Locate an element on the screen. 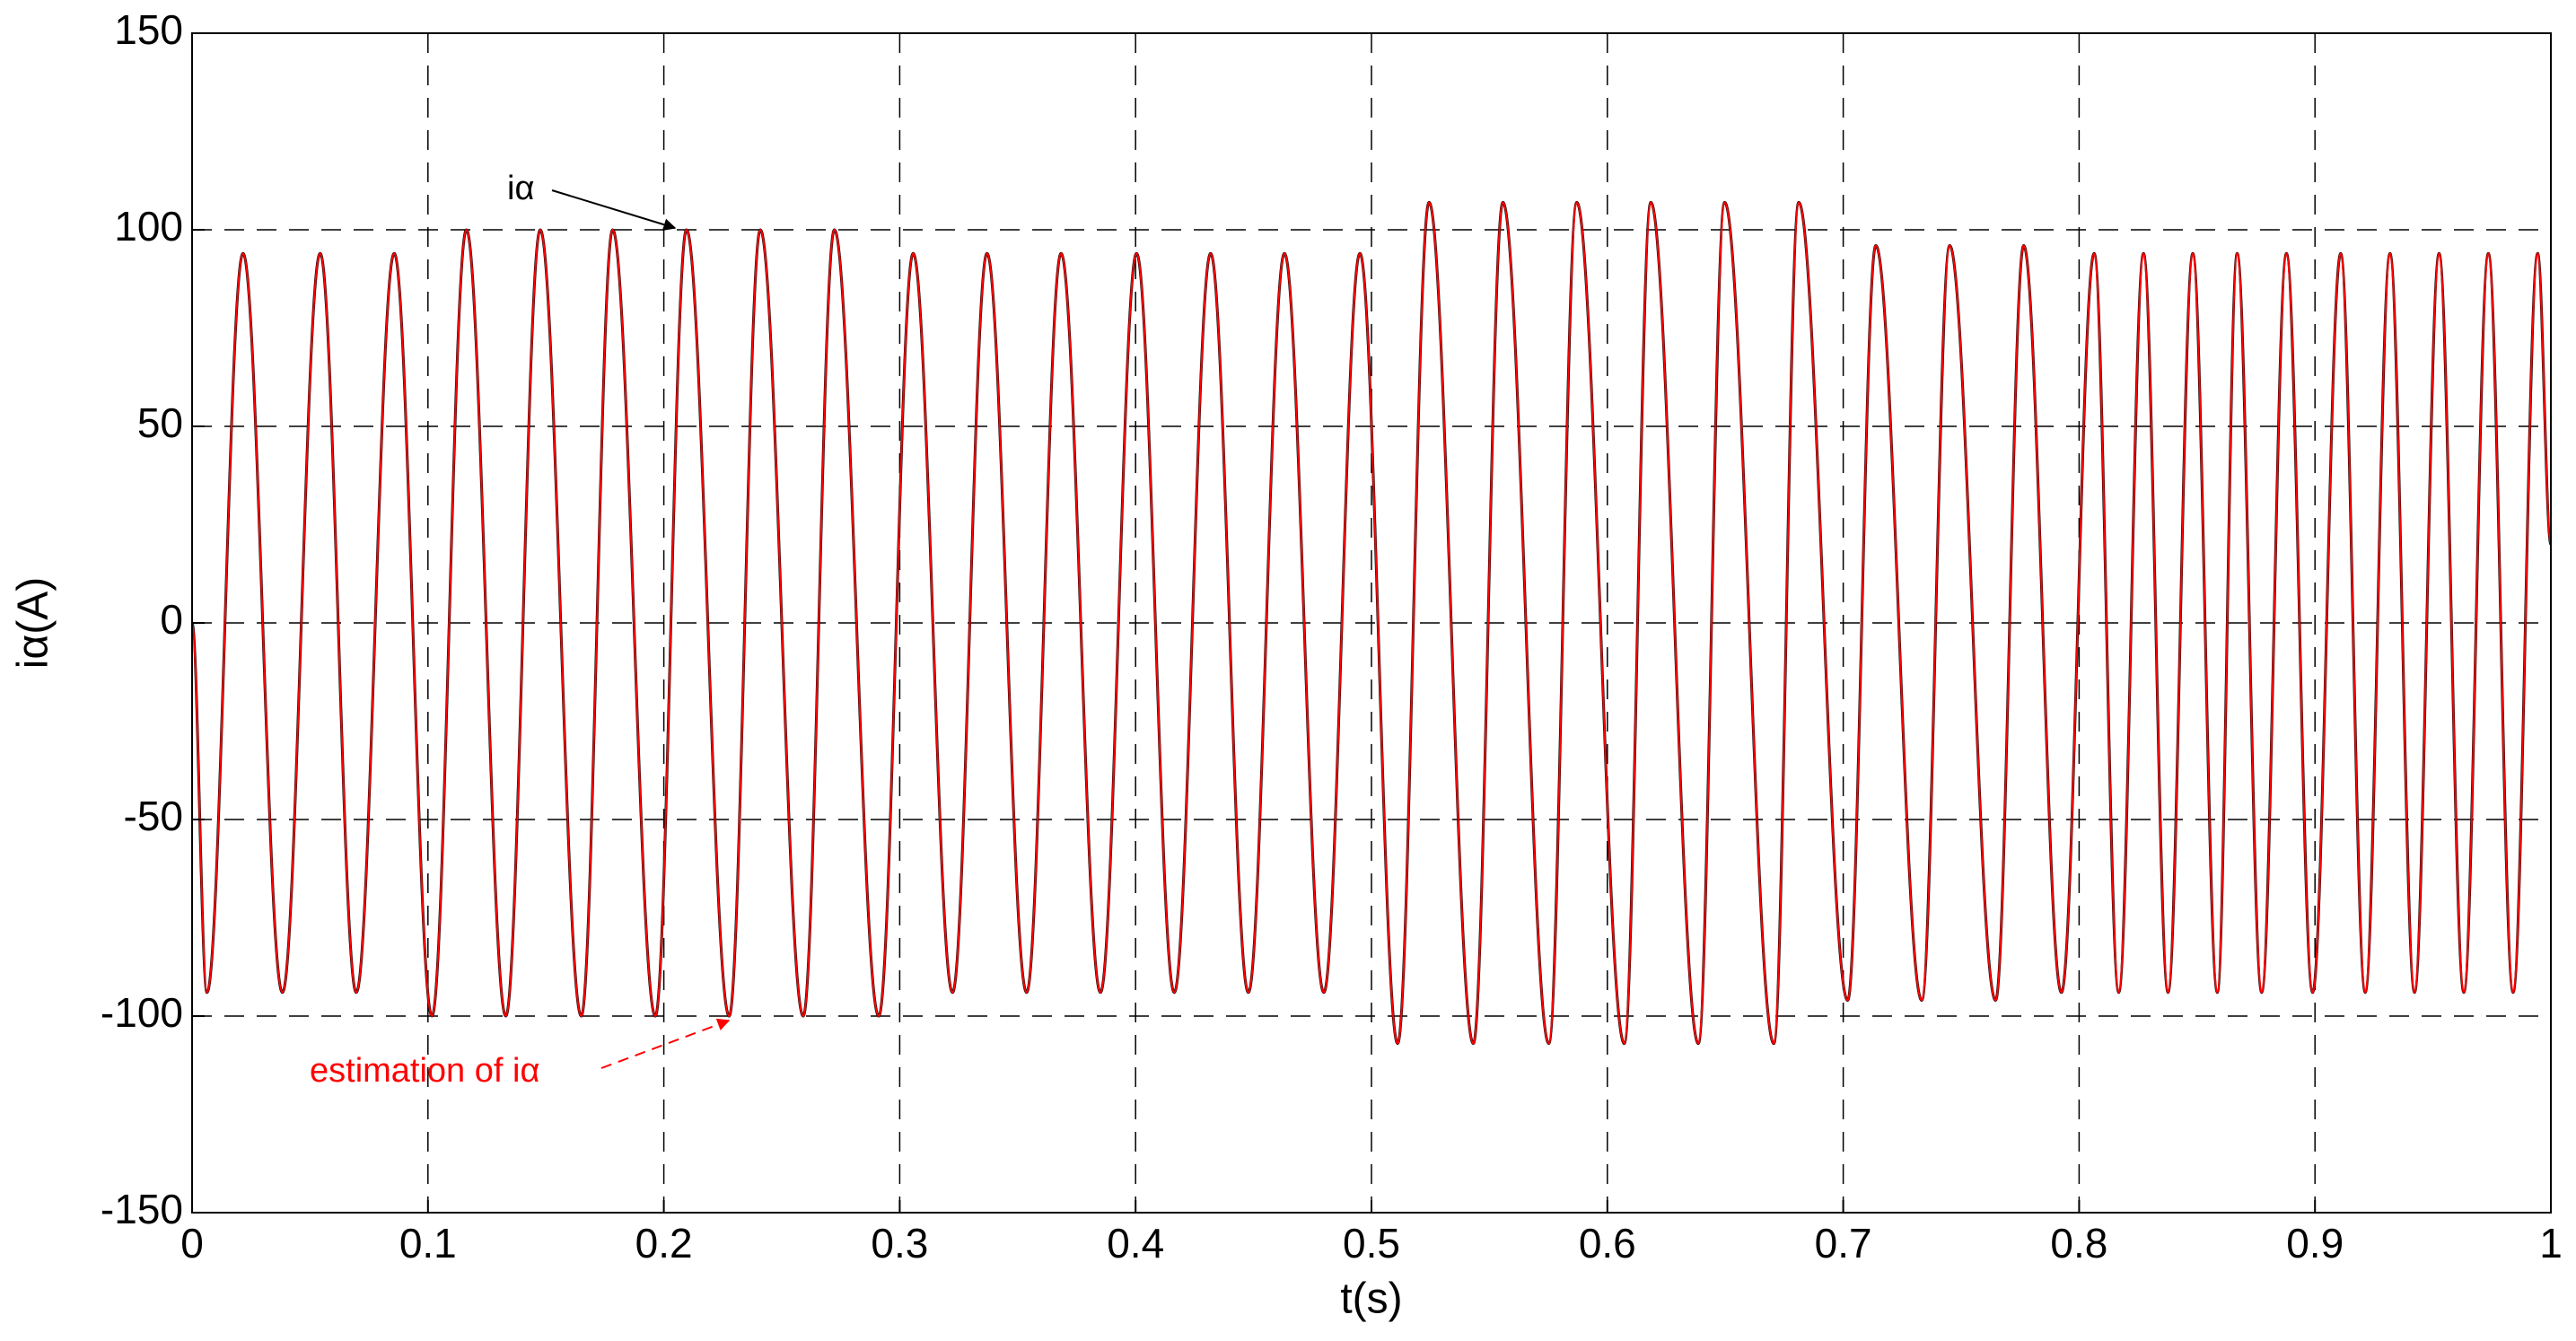 The height and width of the screenshot is (1341, 2576). annotation: iα is located at coordinates (520, 188).